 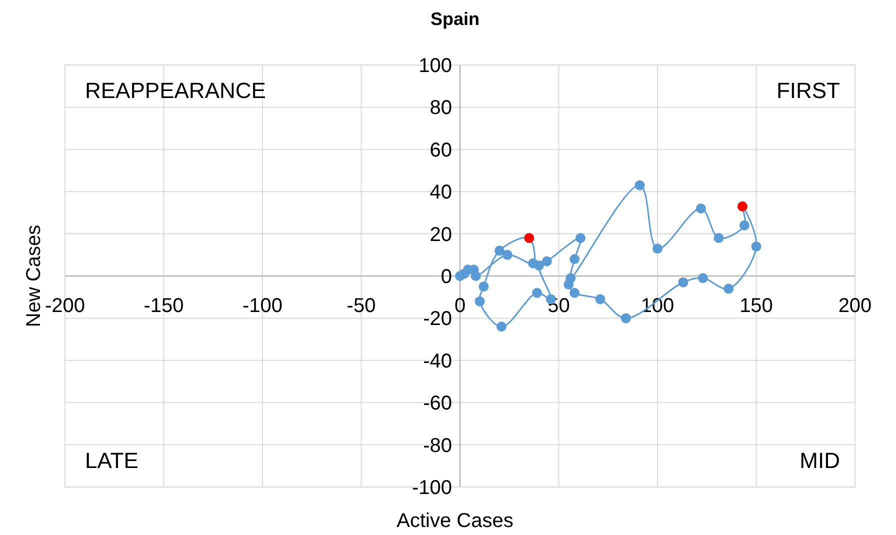 What do you see at coordinates (441, 235) in the screenshot?
I see `y-tick-label: 20` at bounding box center [441, 235].